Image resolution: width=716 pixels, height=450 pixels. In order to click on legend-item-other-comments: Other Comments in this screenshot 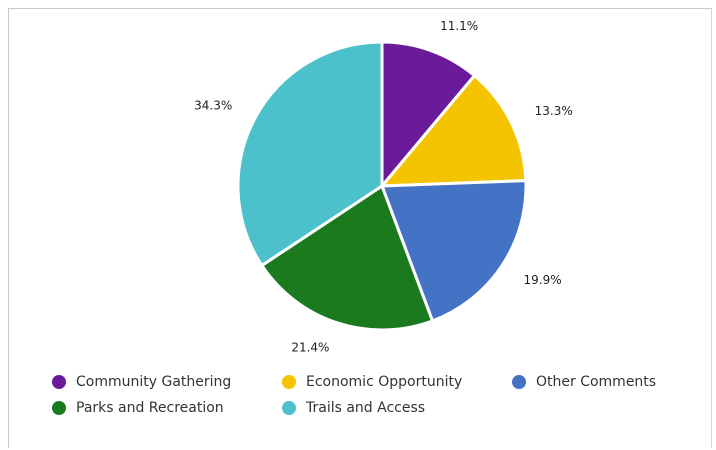, I will do `click(602, 382)`.